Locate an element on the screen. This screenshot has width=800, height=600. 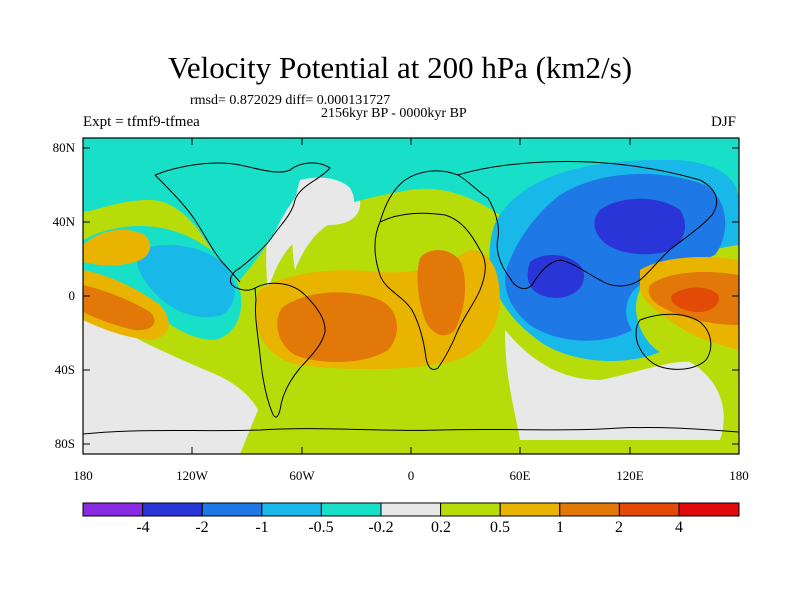
period-line: 2156kyr BP - 0000kyr BP is located at coordinates (394, 113).